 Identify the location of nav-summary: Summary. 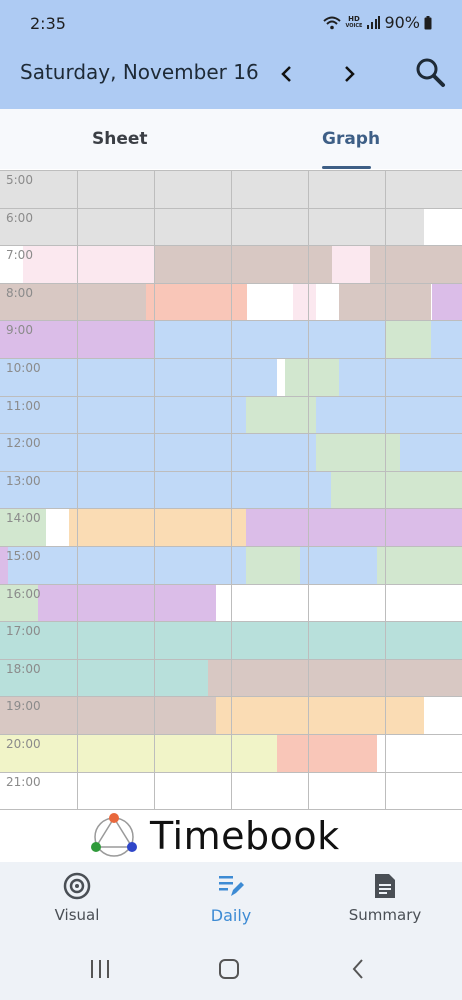
(385, 898).